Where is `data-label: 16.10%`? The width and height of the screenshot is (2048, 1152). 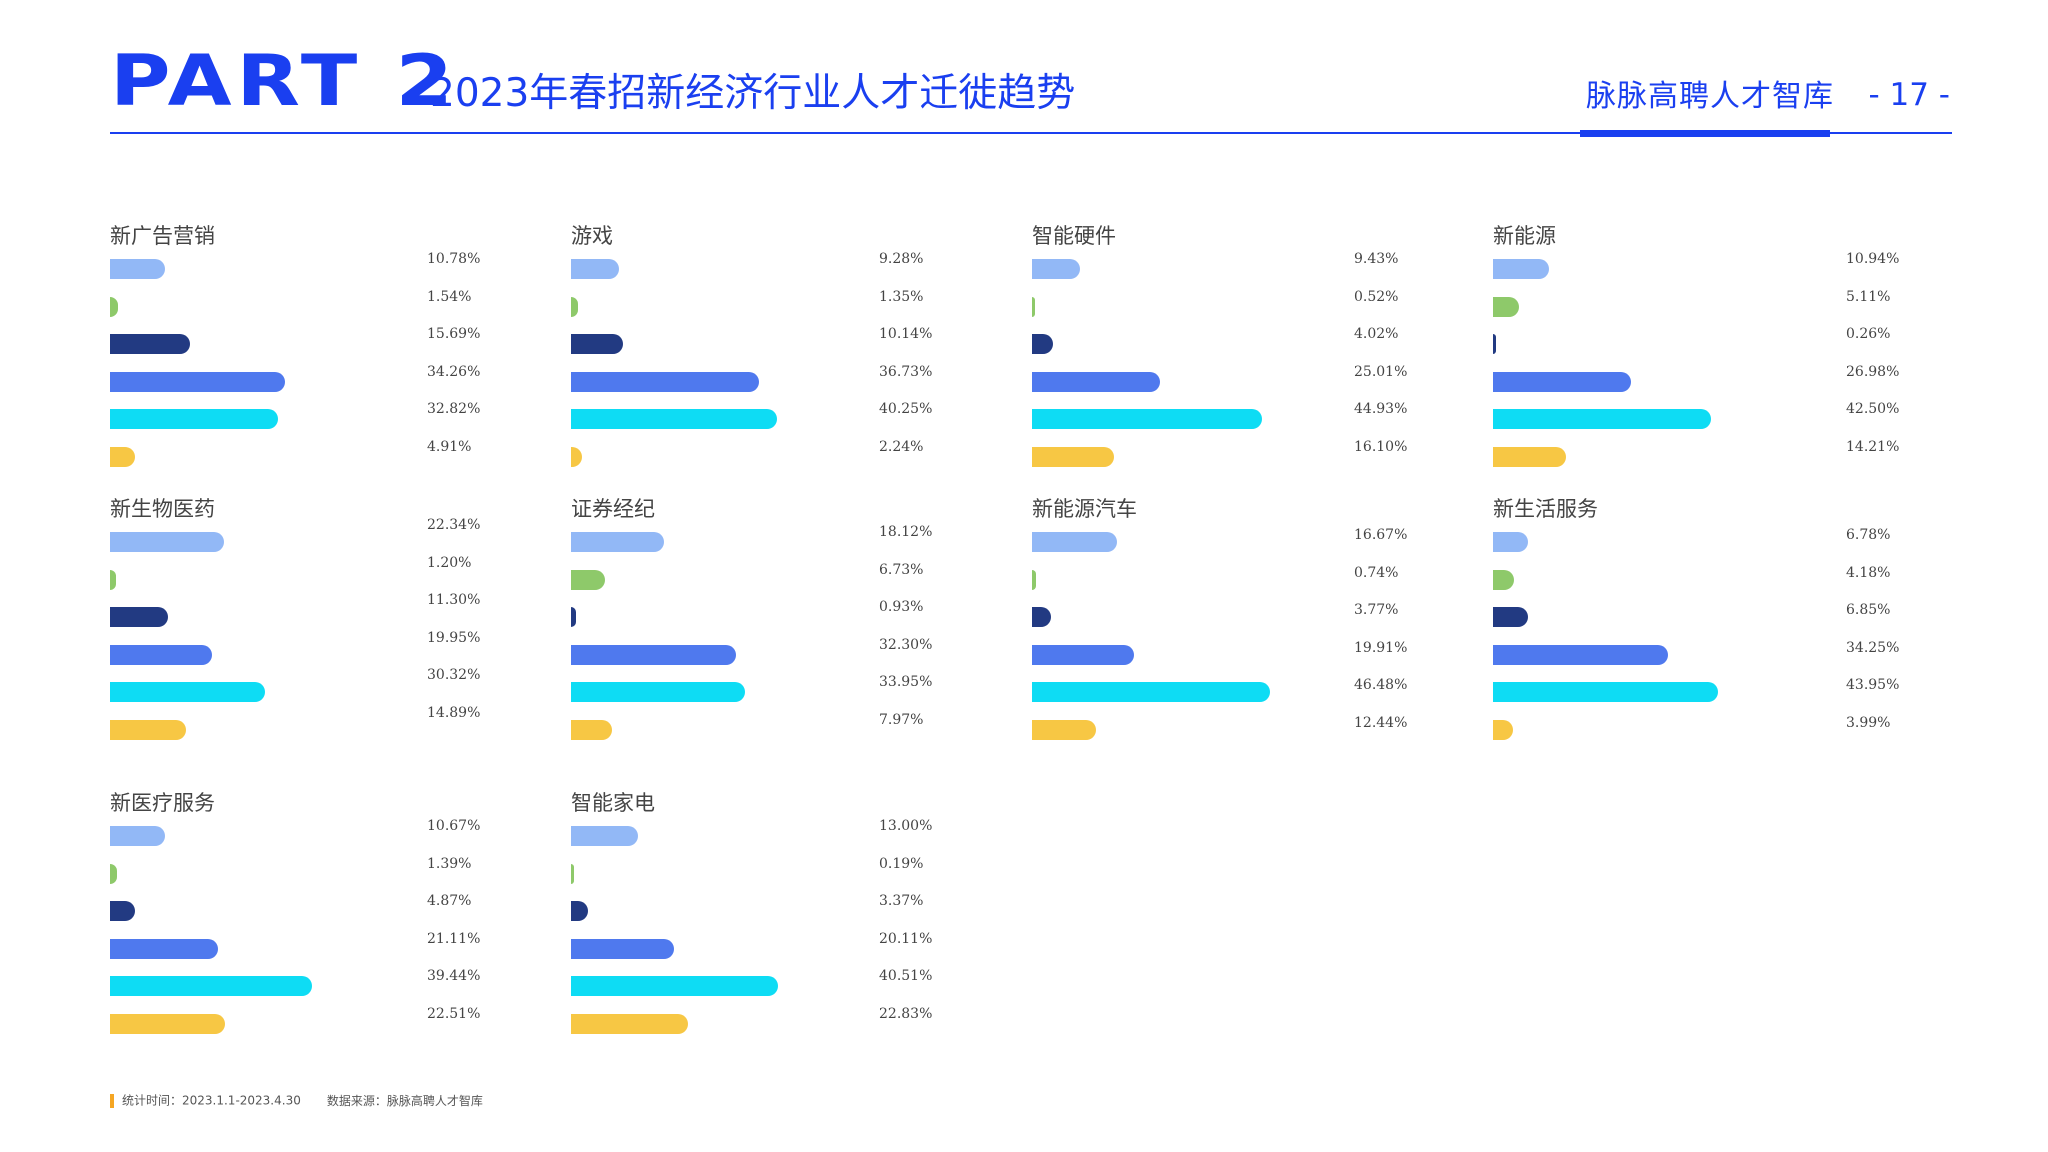 data-label: 16.10% is located at coordinates (1381, 446).